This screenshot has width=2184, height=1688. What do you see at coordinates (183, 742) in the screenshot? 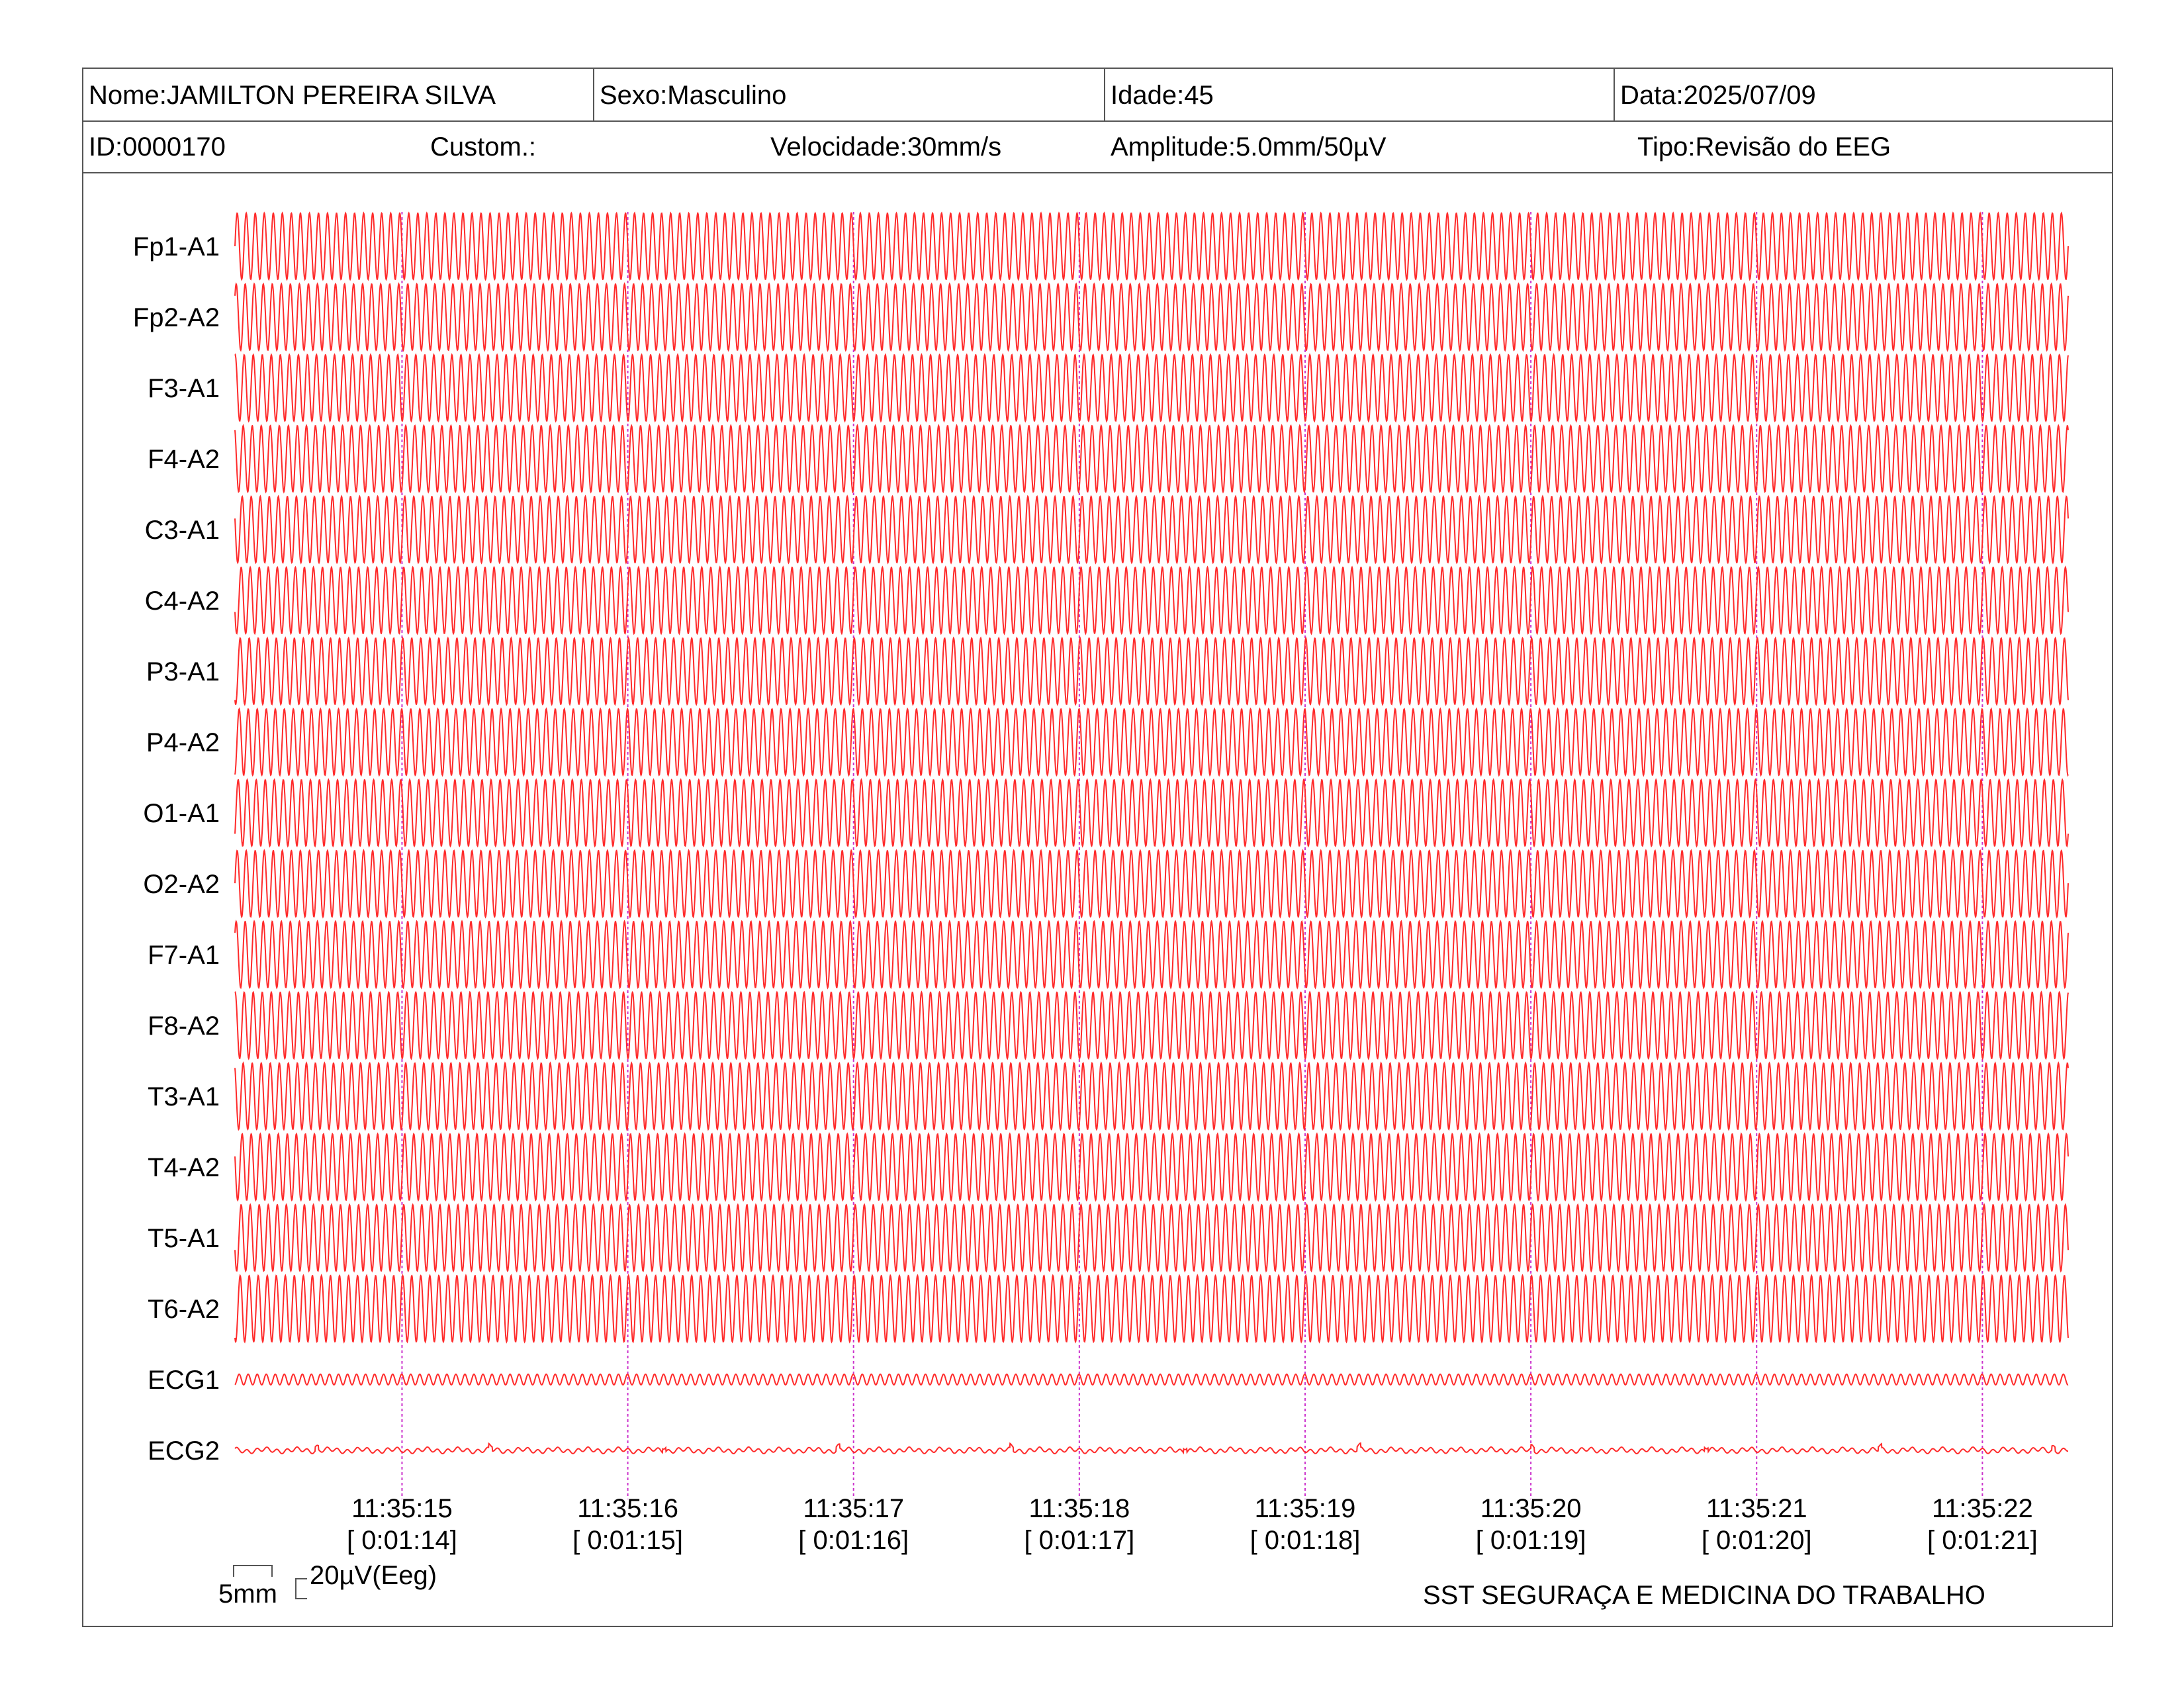
I see `channel-label: P4-A2` at bounding box center [183, 742].